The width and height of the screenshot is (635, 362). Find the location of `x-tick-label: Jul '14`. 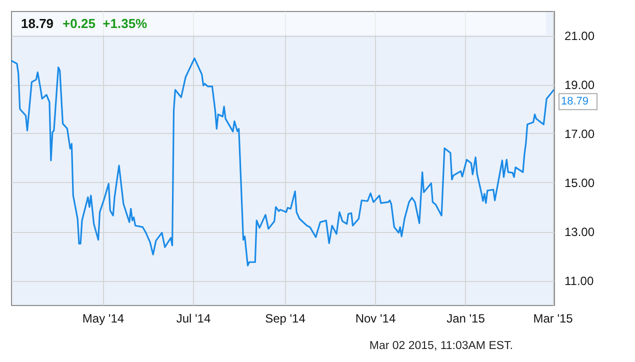

x-tick-label: Jul '14 is located at coordinates (193, 319).